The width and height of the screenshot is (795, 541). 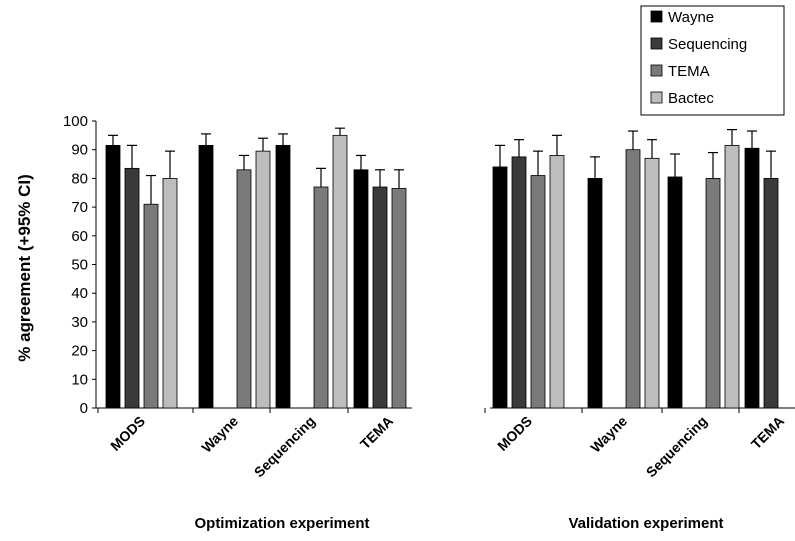 What do you see at coordinates (645, 523) in the screenshot?
I see `group-label-validation: Validation experiment` at bounding box center [645, 523].